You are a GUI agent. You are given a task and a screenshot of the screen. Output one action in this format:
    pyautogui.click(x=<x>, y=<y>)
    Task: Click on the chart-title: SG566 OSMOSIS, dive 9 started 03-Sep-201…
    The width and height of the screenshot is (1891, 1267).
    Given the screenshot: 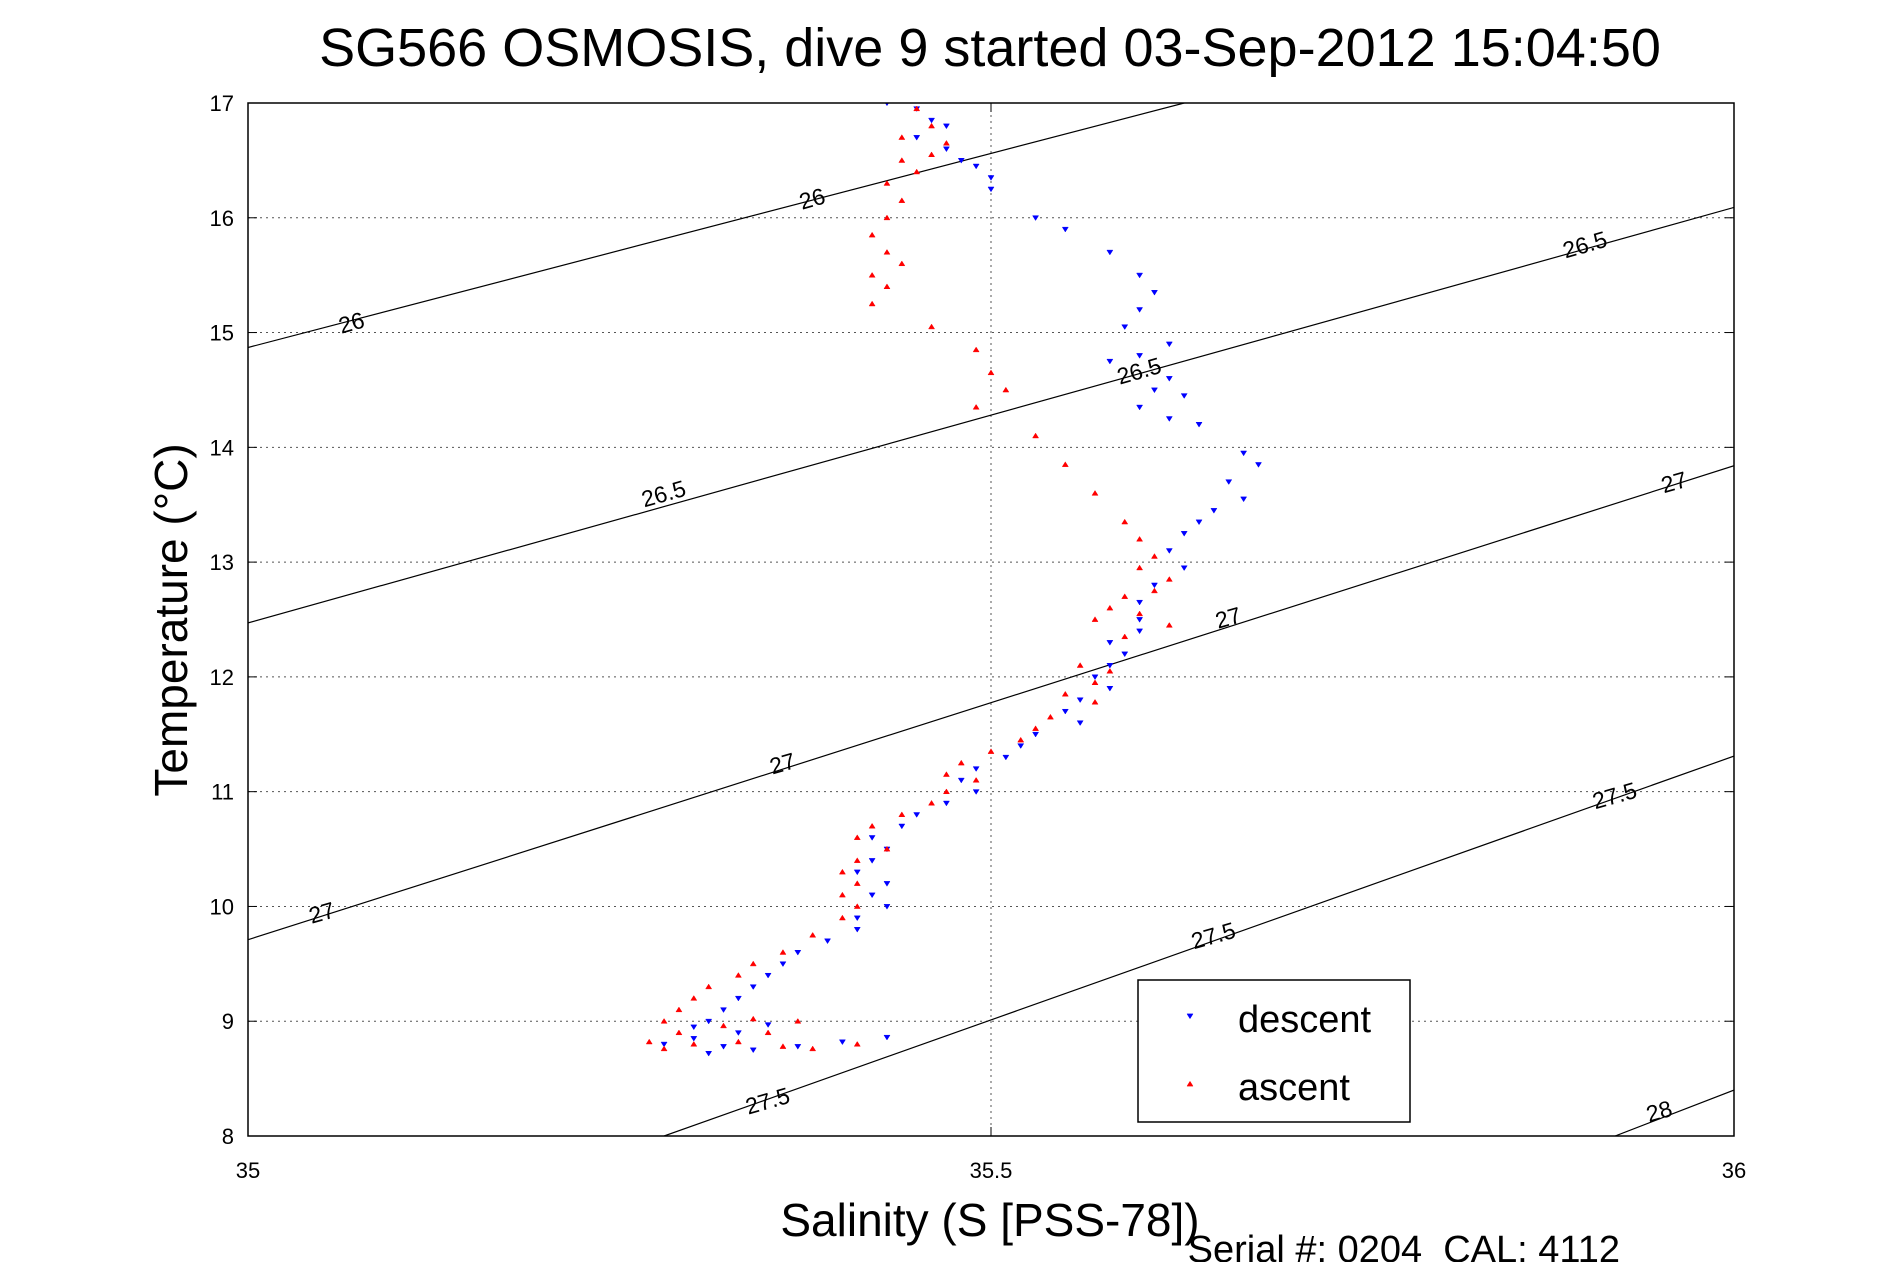 What is the action you would take?
    pyautogui.click(x=990, y=48)
    